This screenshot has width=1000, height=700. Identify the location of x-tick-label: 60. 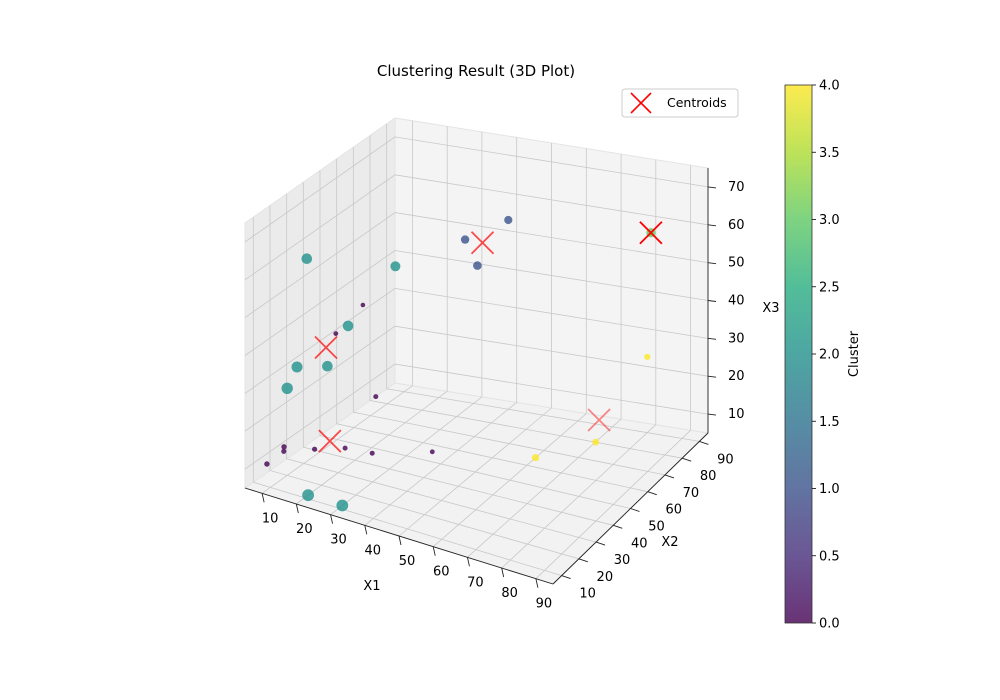
(441, 572).